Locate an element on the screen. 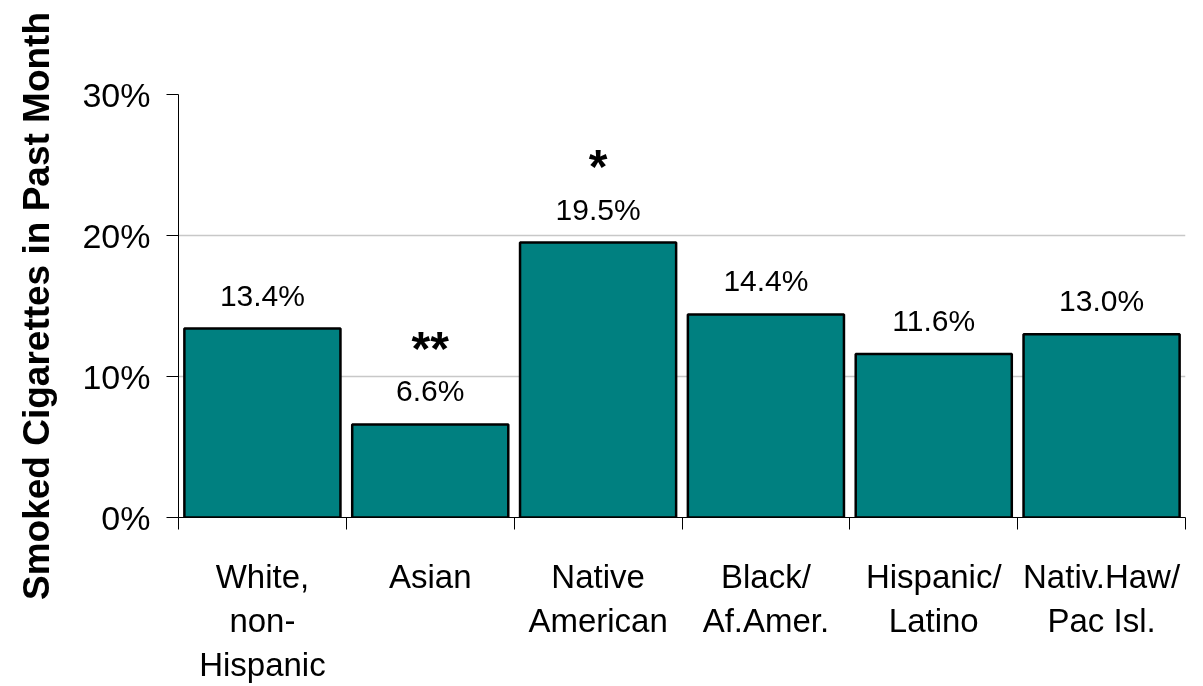  y-tick-label: 0% is located at coordinates (126, 517).